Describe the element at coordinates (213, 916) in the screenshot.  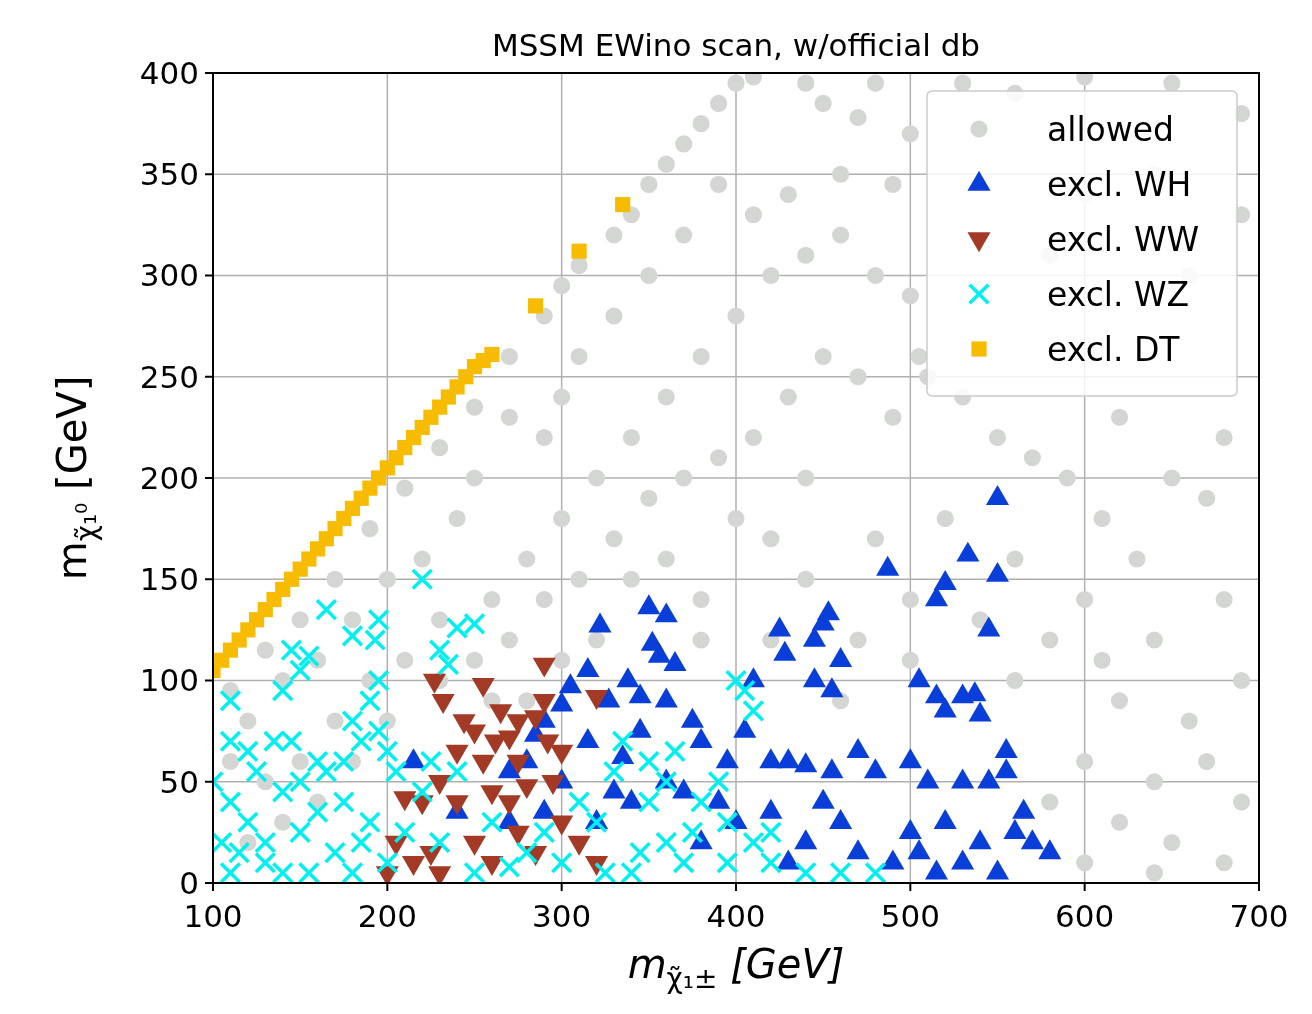
I see `x-tick-label: 100` at that location.